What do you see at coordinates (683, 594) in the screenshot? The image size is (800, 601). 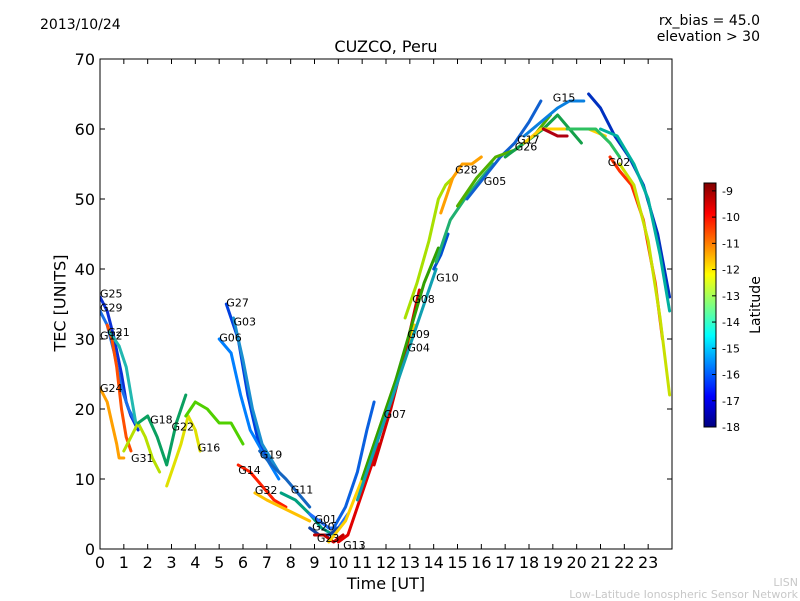 I see `footer-org-long: Low-Latitude Ionospheric Sensor Network` at bounding box center [683, 594].